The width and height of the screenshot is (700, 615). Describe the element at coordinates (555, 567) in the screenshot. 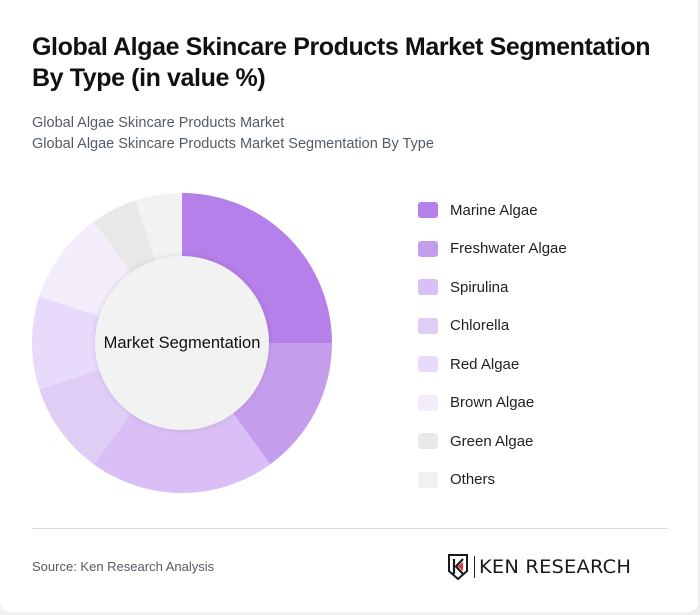

I see `logo-text: KEN RESEARCH` at that location.